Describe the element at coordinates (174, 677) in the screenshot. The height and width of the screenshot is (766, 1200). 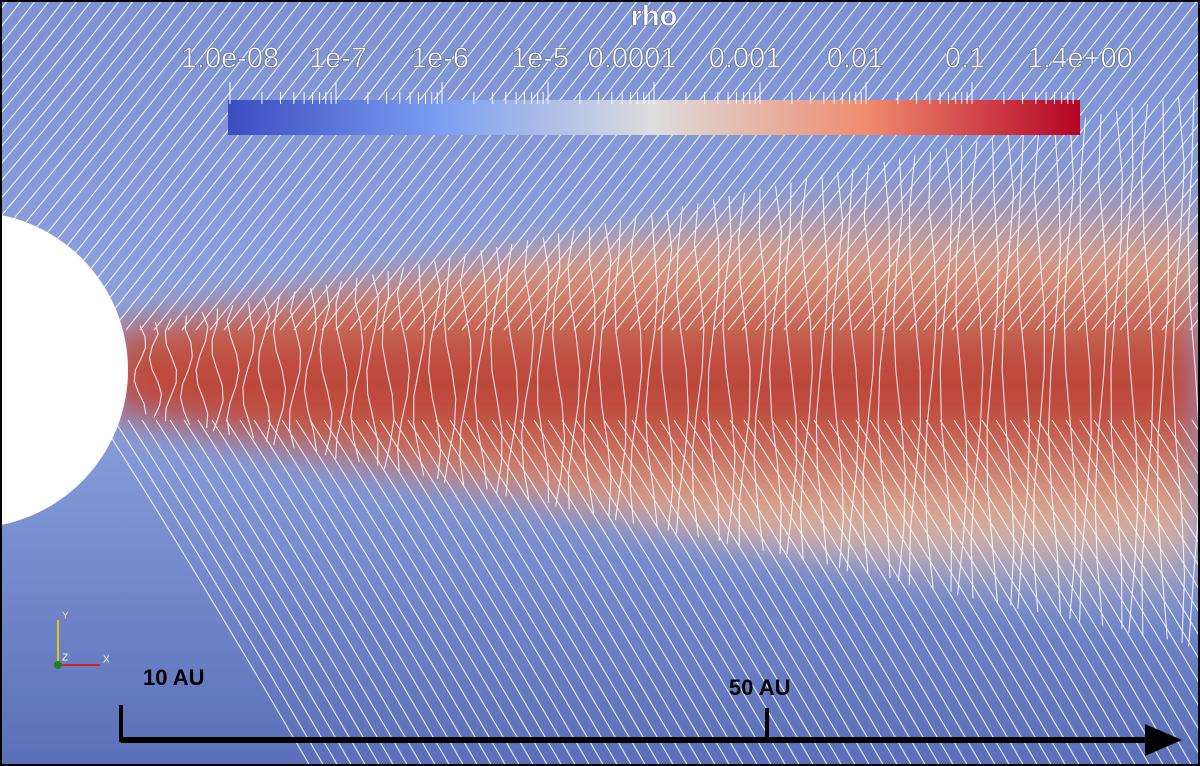
I see `scale-label: 10 AU` at that location.